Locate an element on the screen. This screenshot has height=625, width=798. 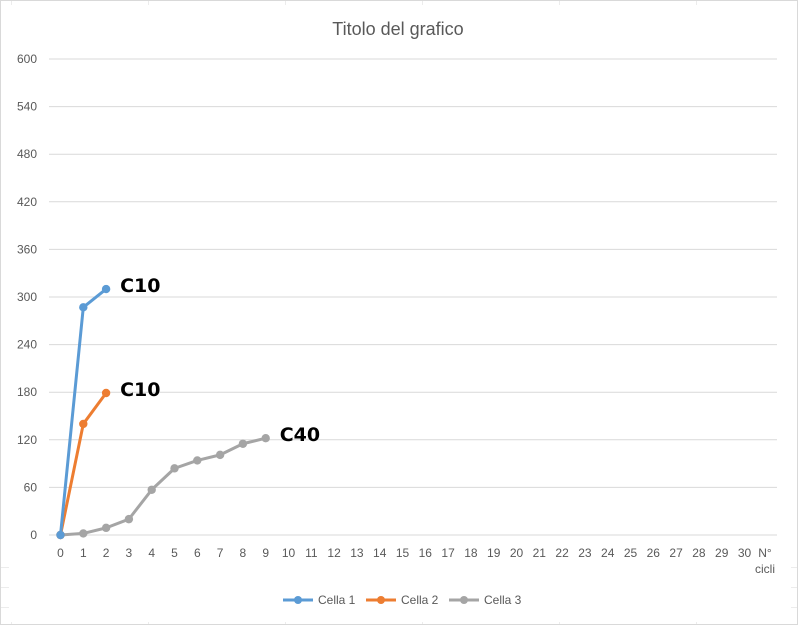
y-tick-label: 300 is located at coordinates (27, 297).